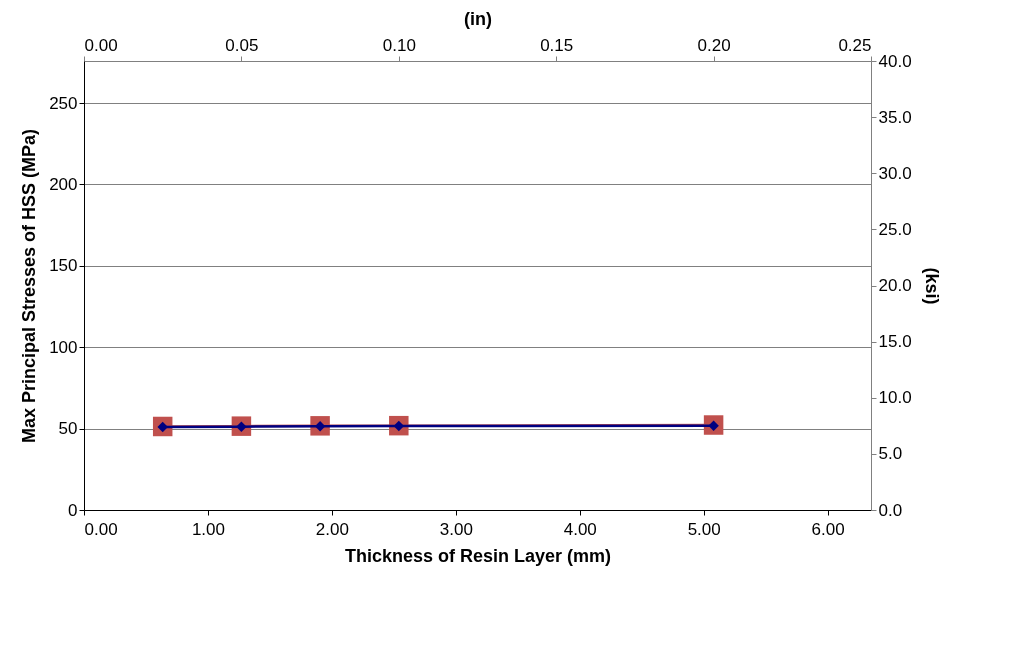  What do you see at coordinates (714, 45) in the screenshot?
I see `x2-tick-label: 0.20` at bounding box center [714, 45].